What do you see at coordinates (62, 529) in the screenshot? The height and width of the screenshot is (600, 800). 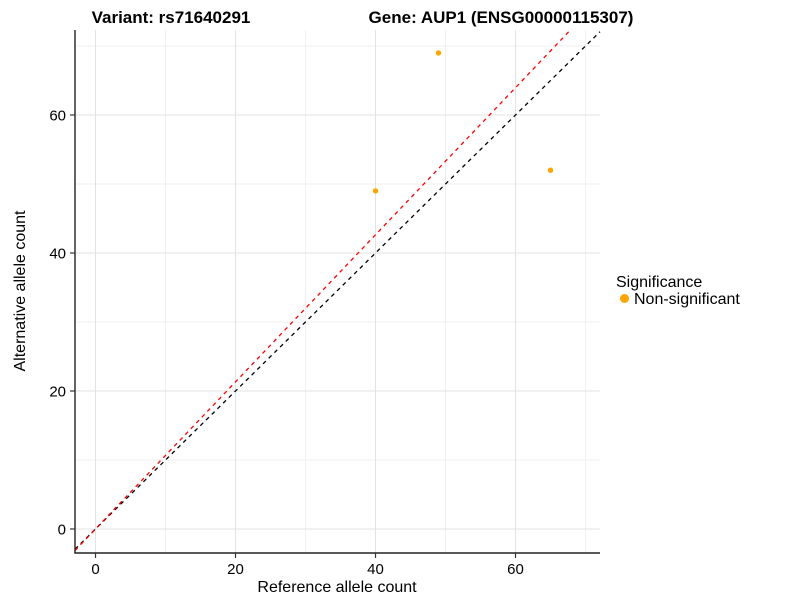 I see `y-tick-label: 0` at bounding box center [62, 529].